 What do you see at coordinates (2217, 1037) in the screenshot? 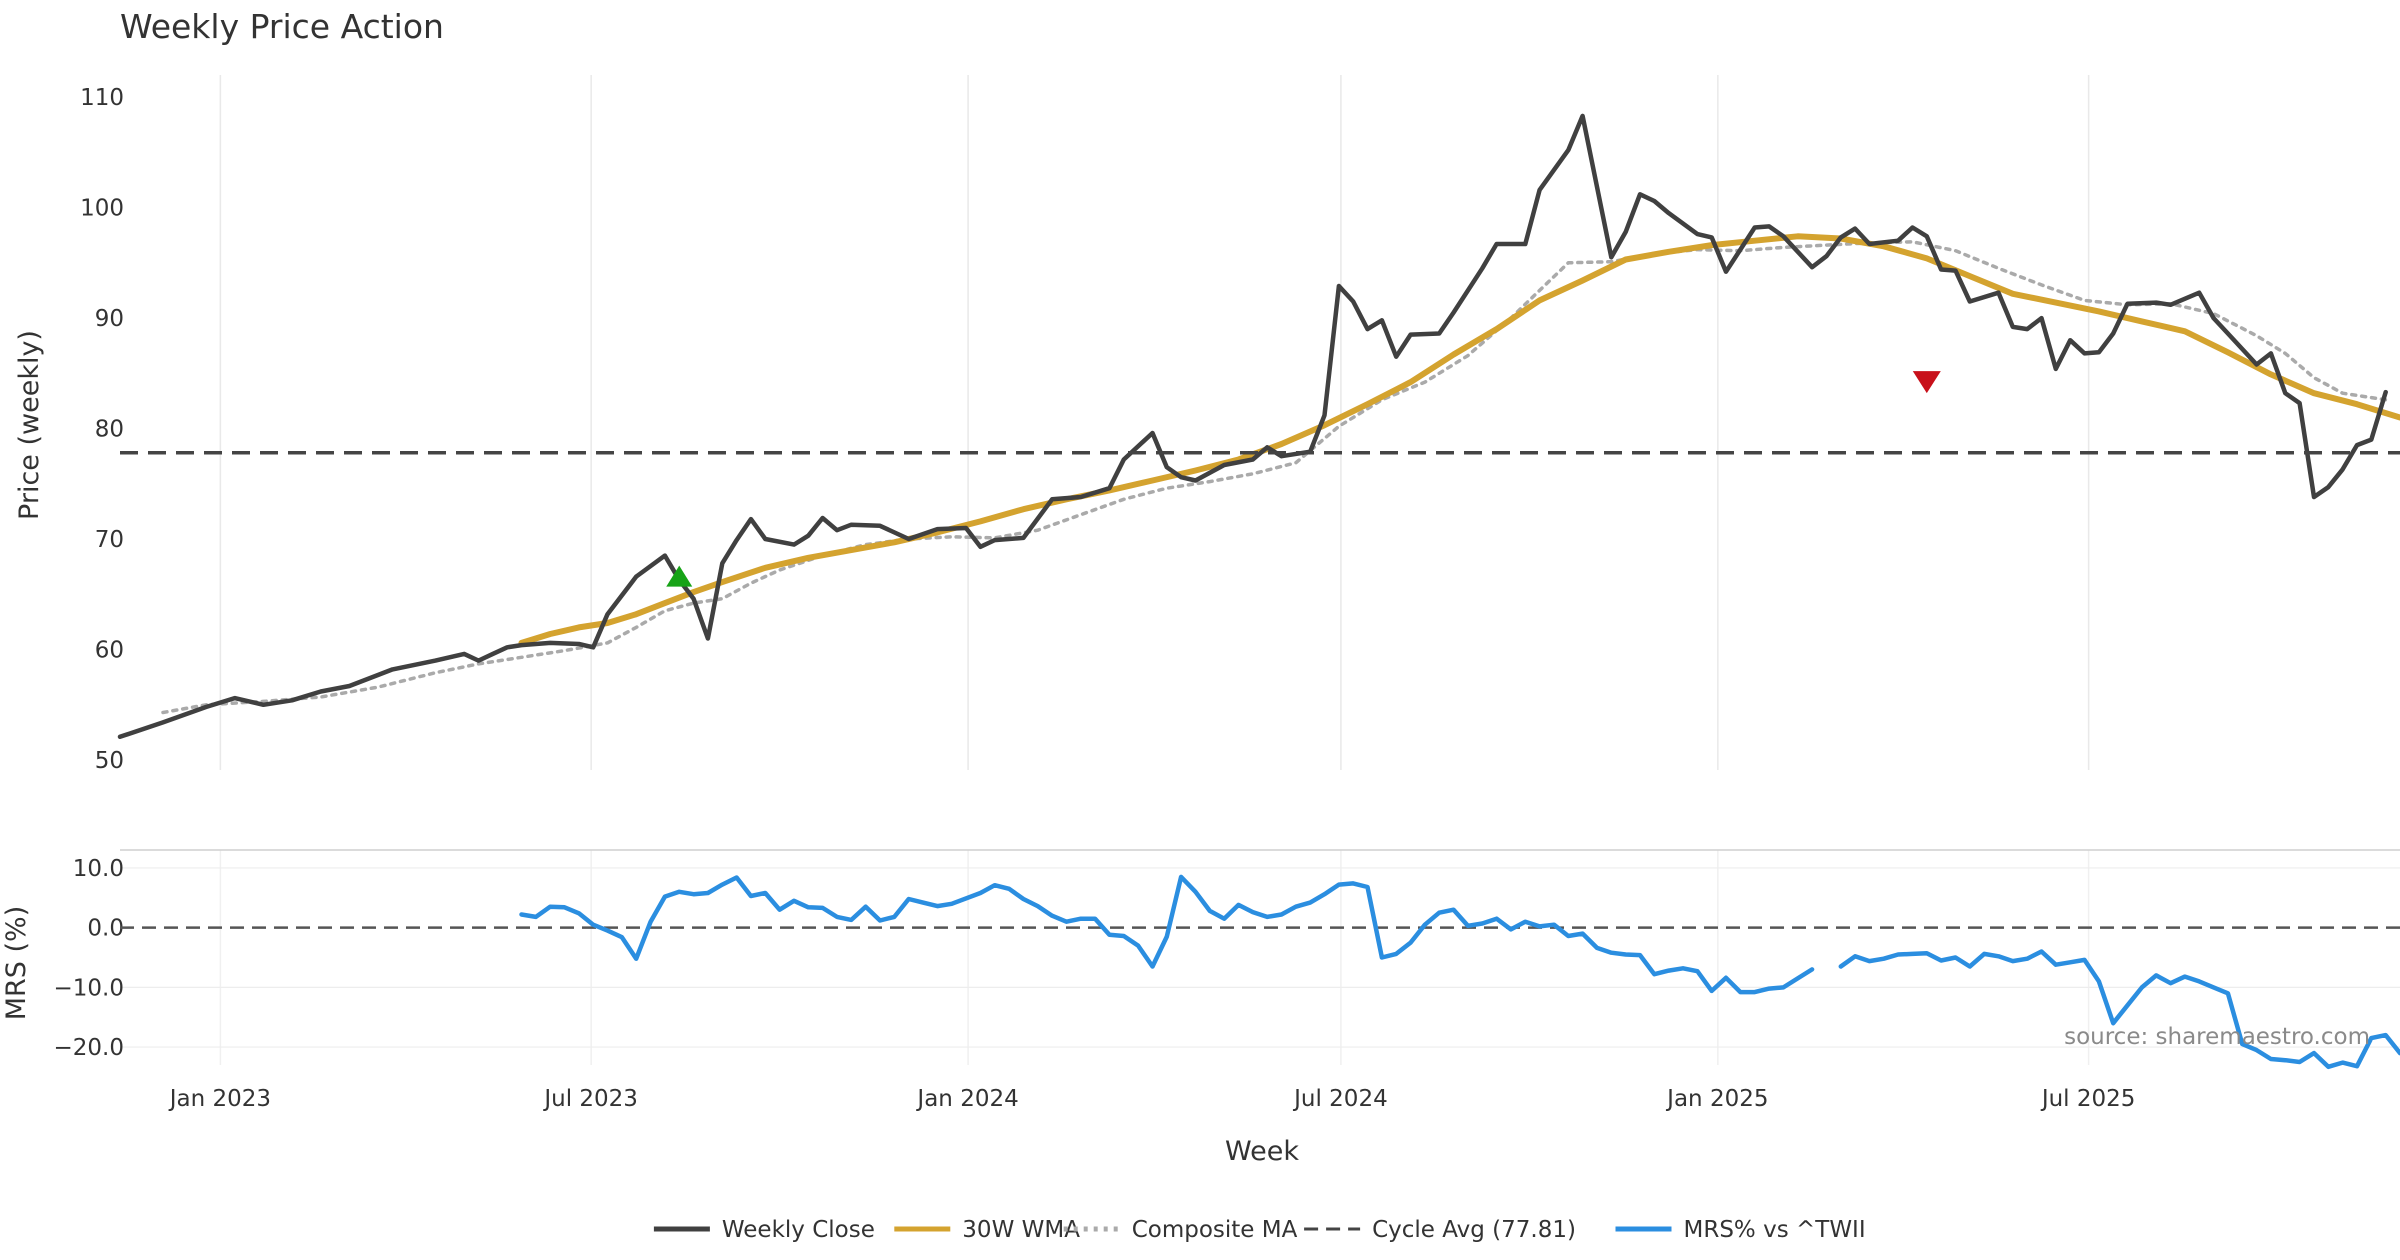
I see `source-note: source: sharemaestro.com` at bounding box center [2217, 1037].